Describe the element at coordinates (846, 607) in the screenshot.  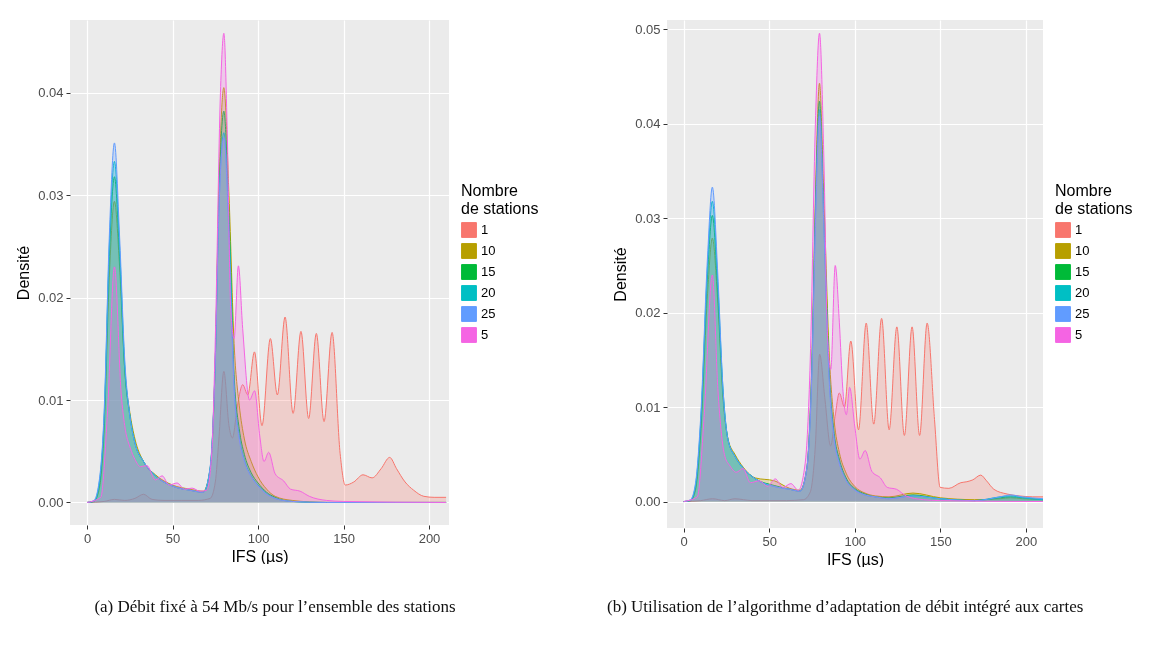
I see `text: (b) Utilisation de l’algorithme d’adaptation de débit intégré aux cartes` at that location.